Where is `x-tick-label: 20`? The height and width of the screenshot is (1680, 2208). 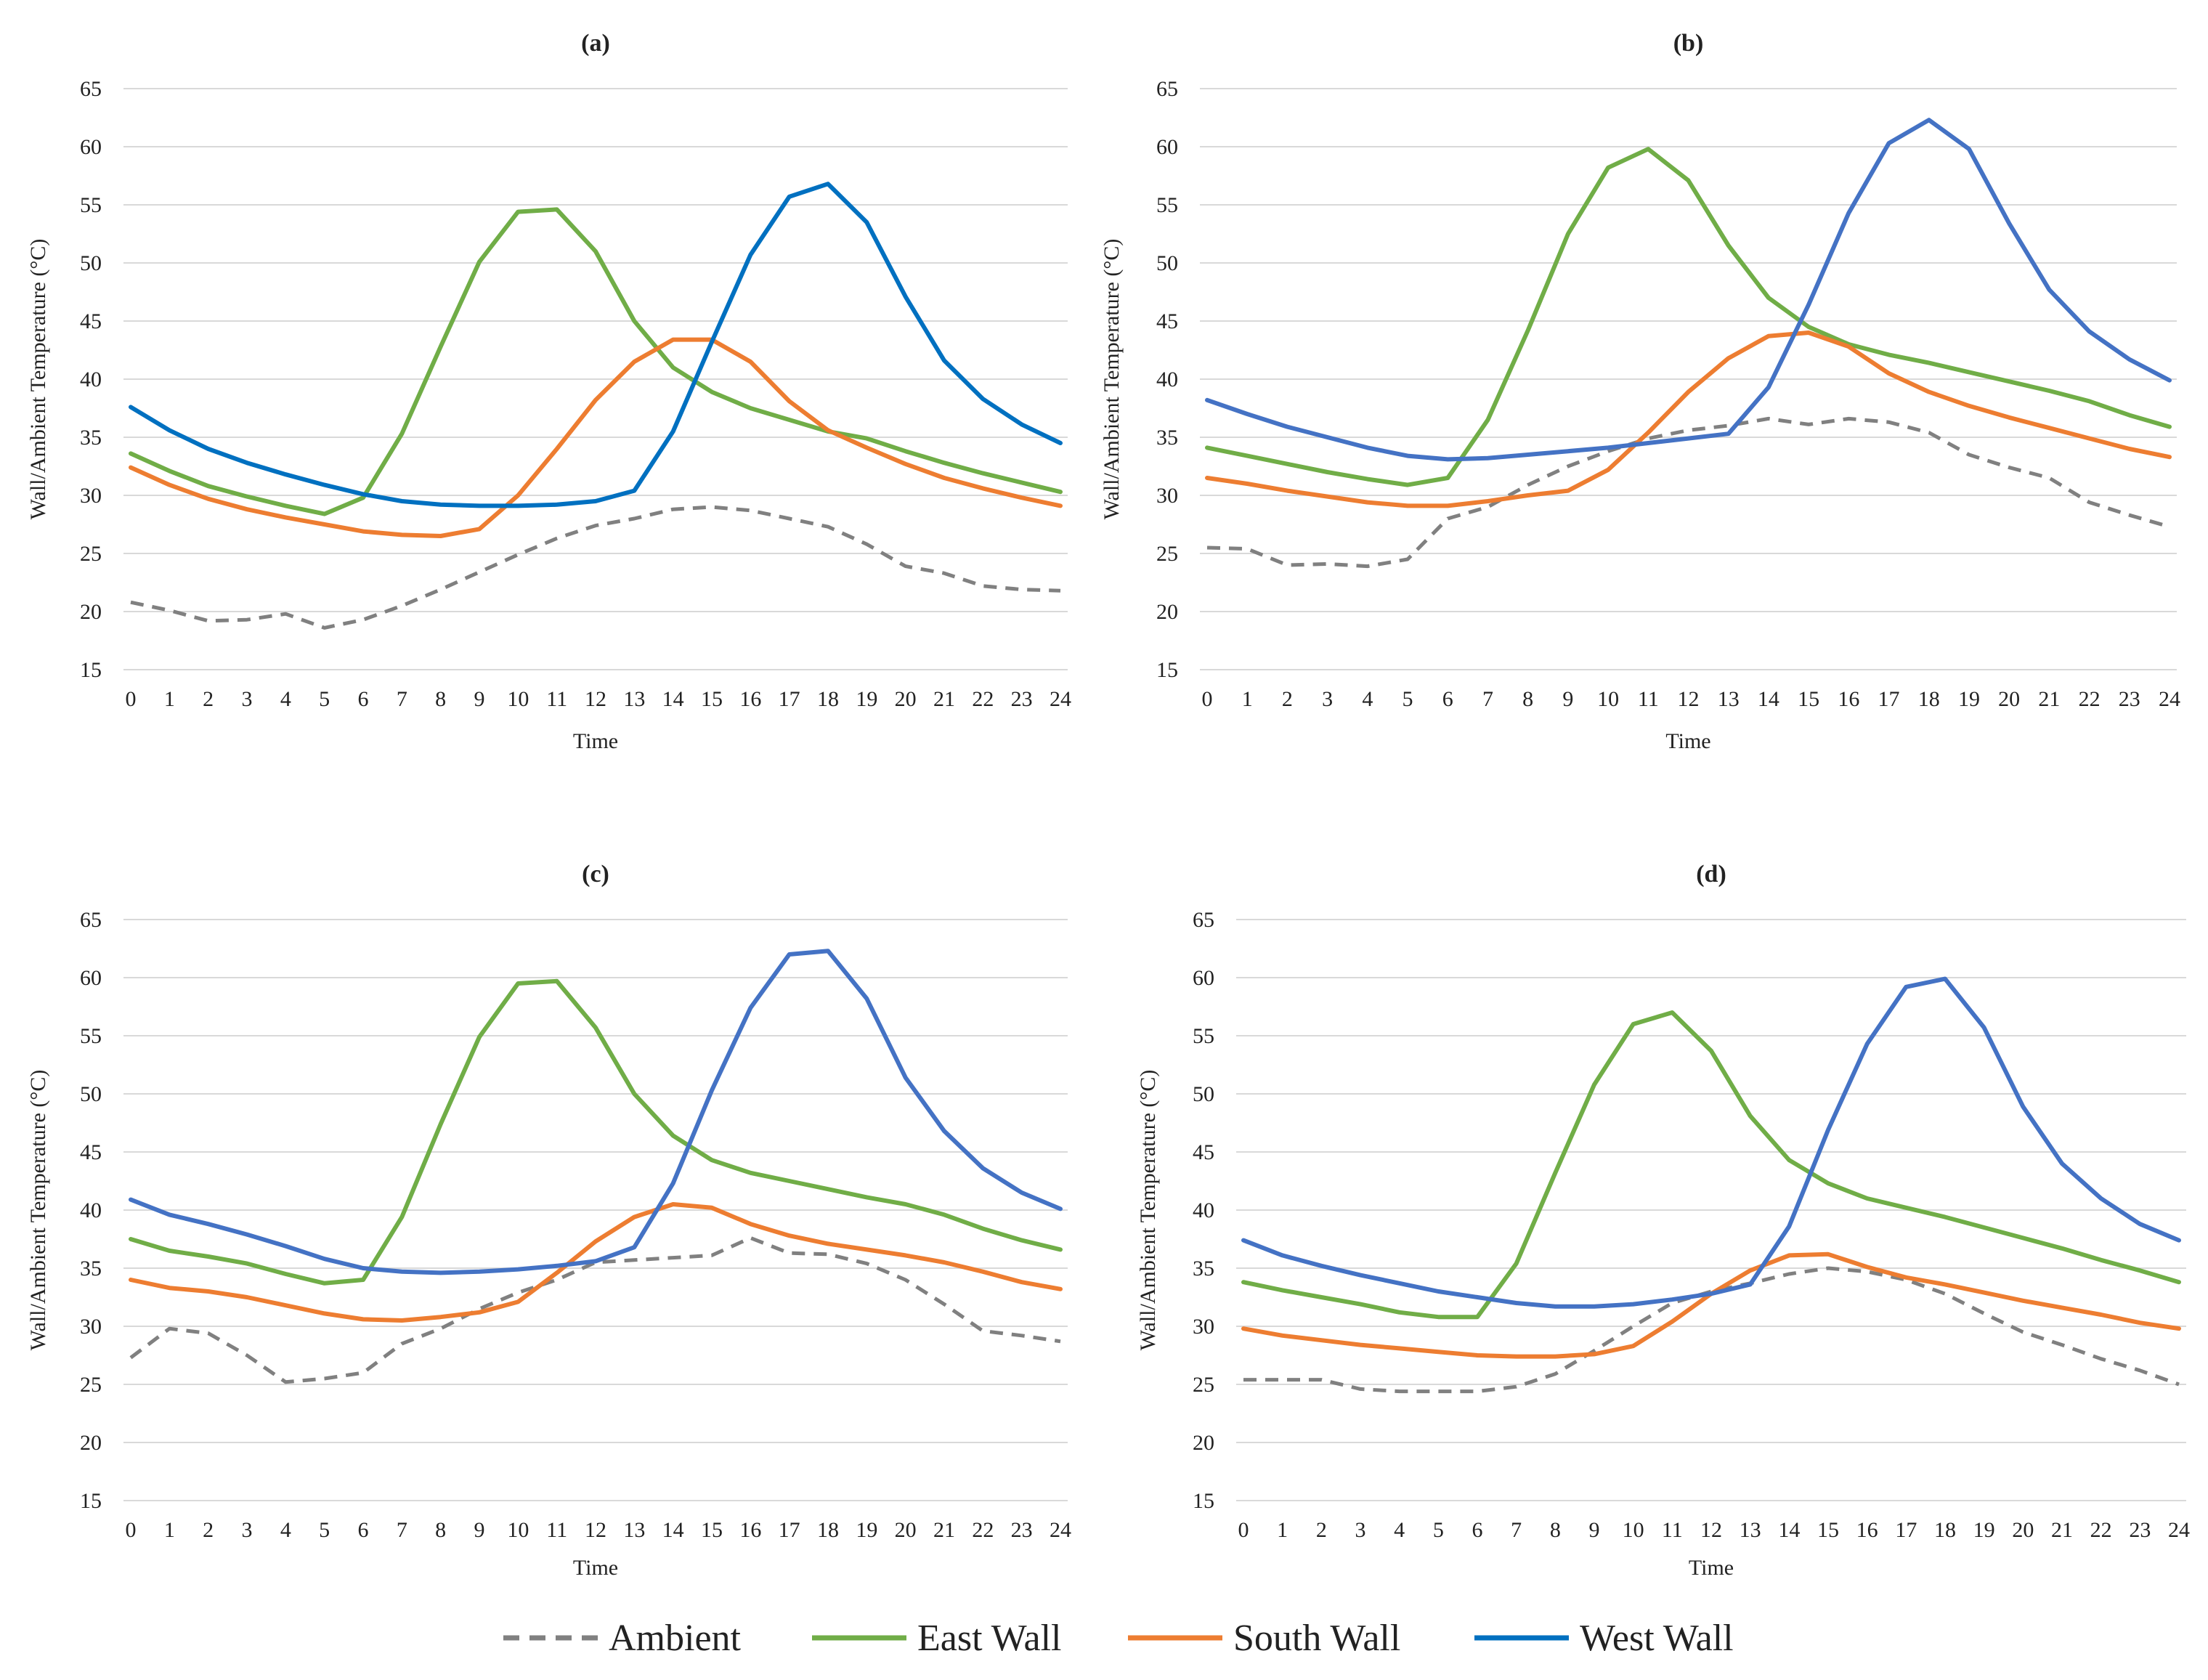 x-tick-label: 20 is located at coordinates (906, 699).